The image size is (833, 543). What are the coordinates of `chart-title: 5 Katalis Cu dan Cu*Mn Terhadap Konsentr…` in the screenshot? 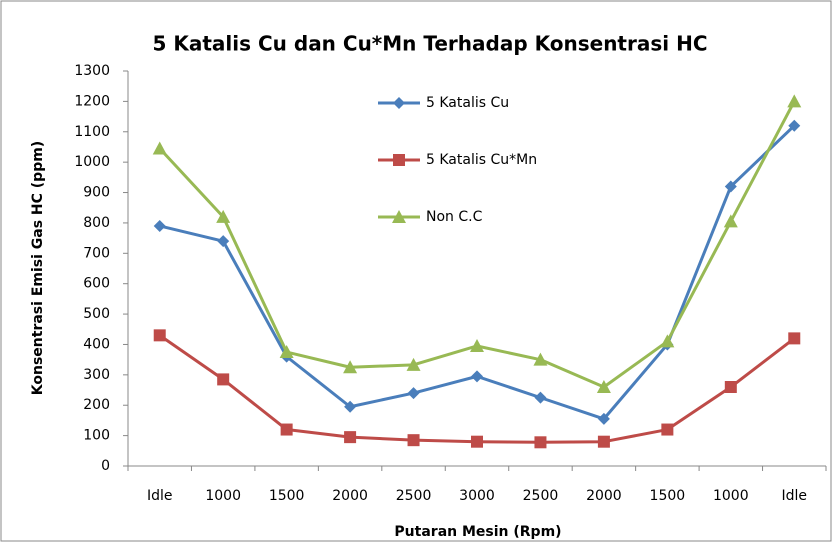 It's located at (429, 44).